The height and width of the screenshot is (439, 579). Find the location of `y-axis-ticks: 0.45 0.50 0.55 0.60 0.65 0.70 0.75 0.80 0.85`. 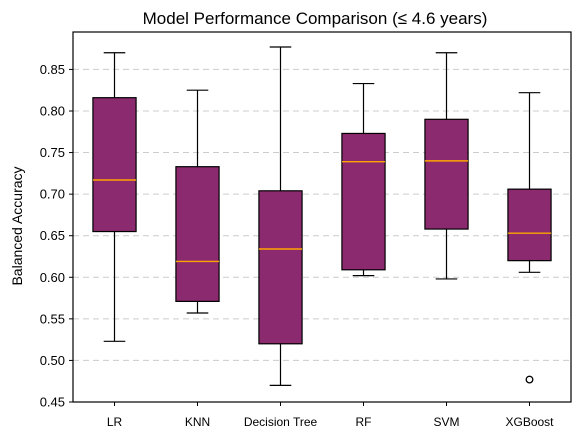

y-axis-ticks: 0.45 0.50 0.55 0.60 0.65 0.70 0.75 0.80 0.85 is located at coordinates (56, 236).